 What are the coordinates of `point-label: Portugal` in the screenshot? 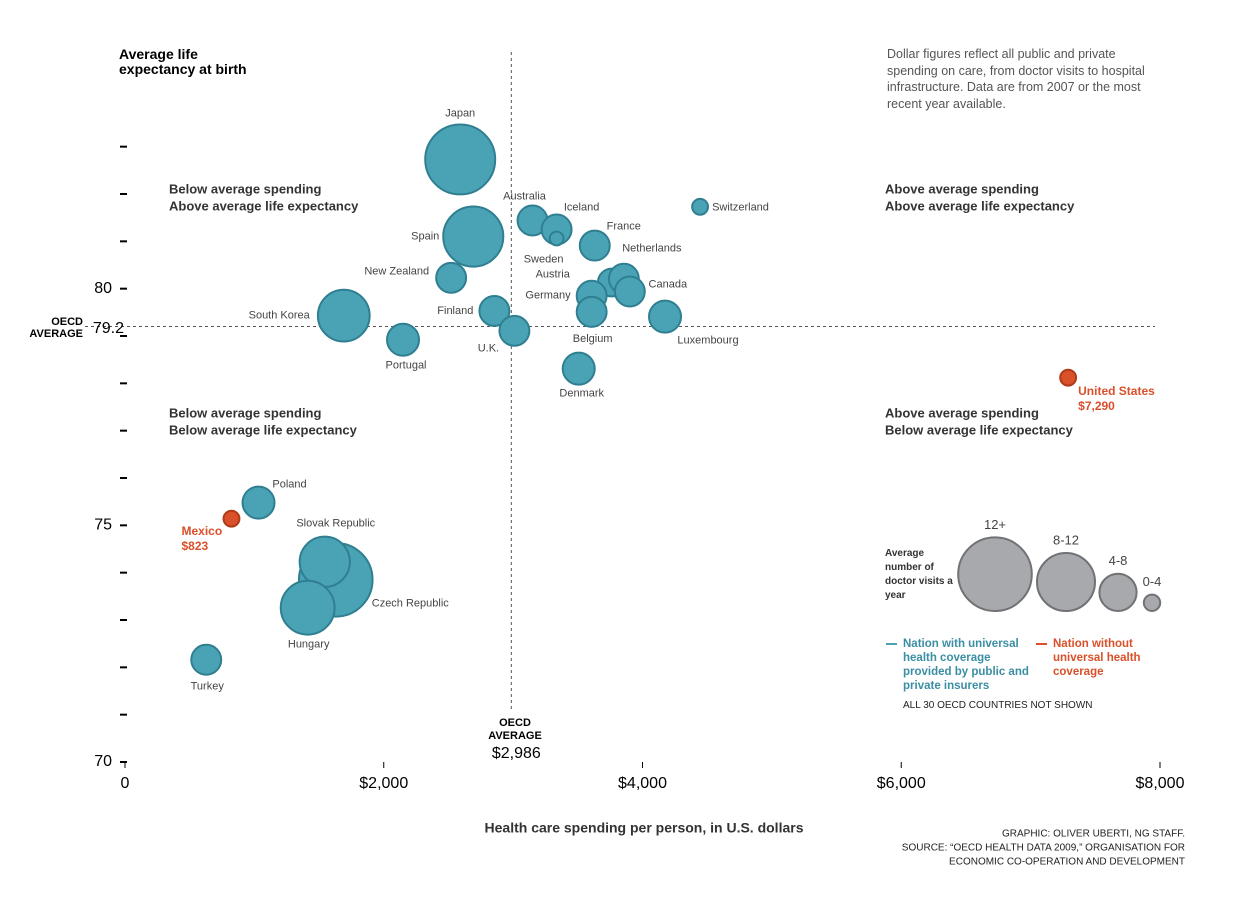 It's located at (406, 366).